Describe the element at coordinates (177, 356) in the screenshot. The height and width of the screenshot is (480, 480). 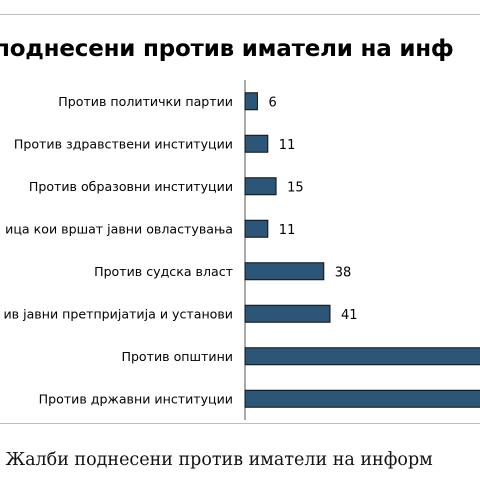
I see `category-label: Против општини` at that location.